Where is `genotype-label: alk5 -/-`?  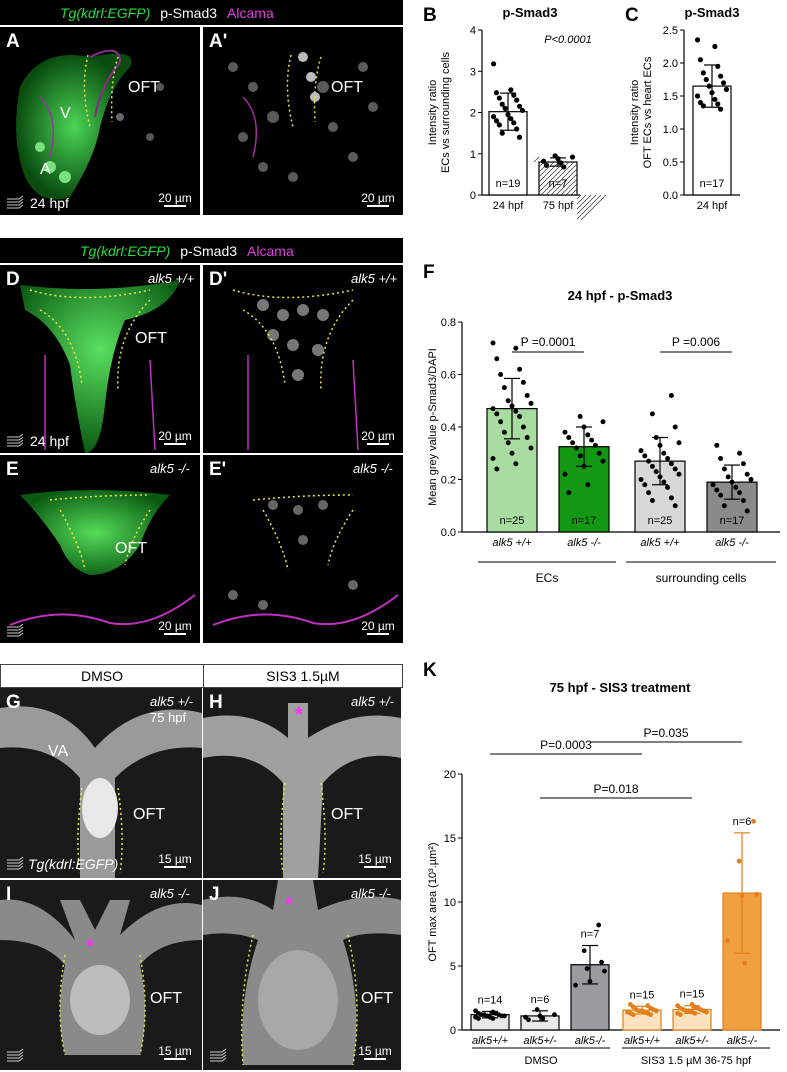
genotype-label: alk5 -/- is located at coordinates (373, 468).